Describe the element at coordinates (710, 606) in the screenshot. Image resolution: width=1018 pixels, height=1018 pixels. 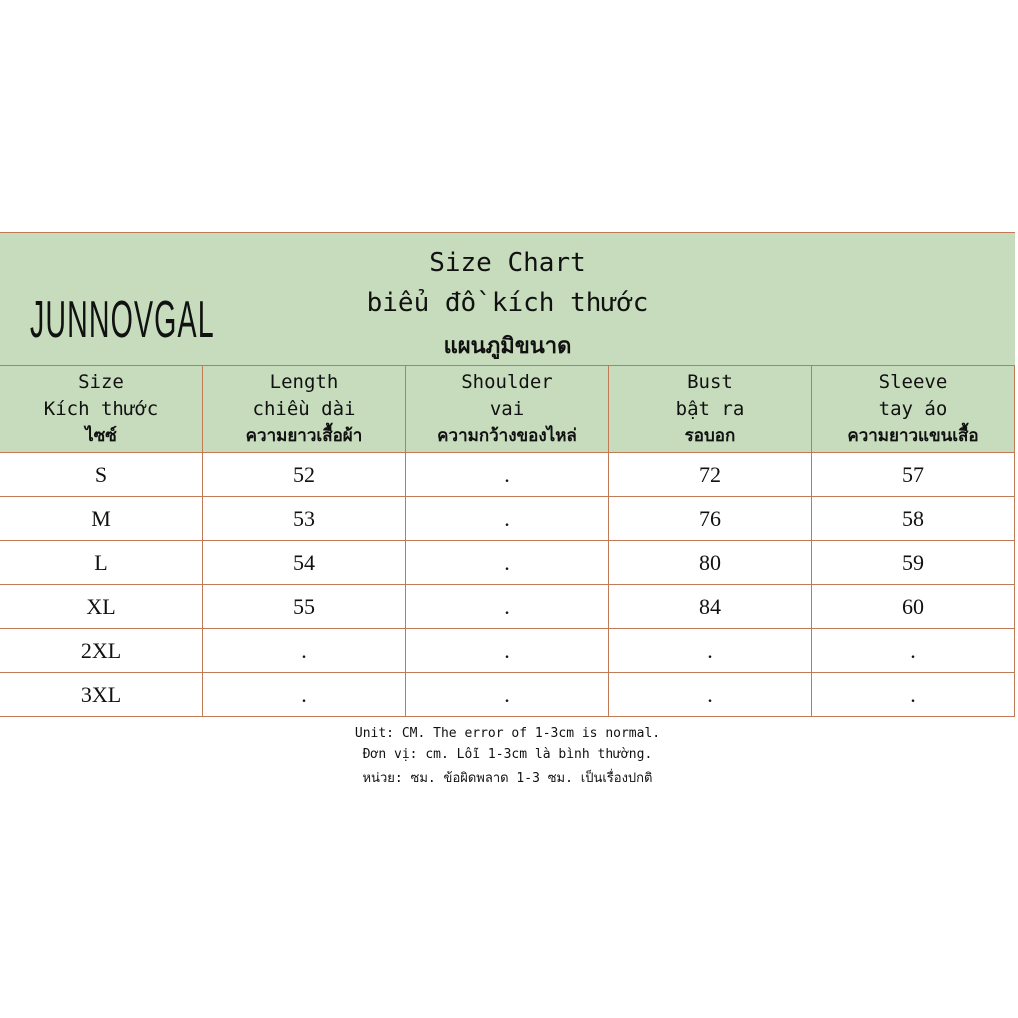
I see `table-cell: 84` at that location.